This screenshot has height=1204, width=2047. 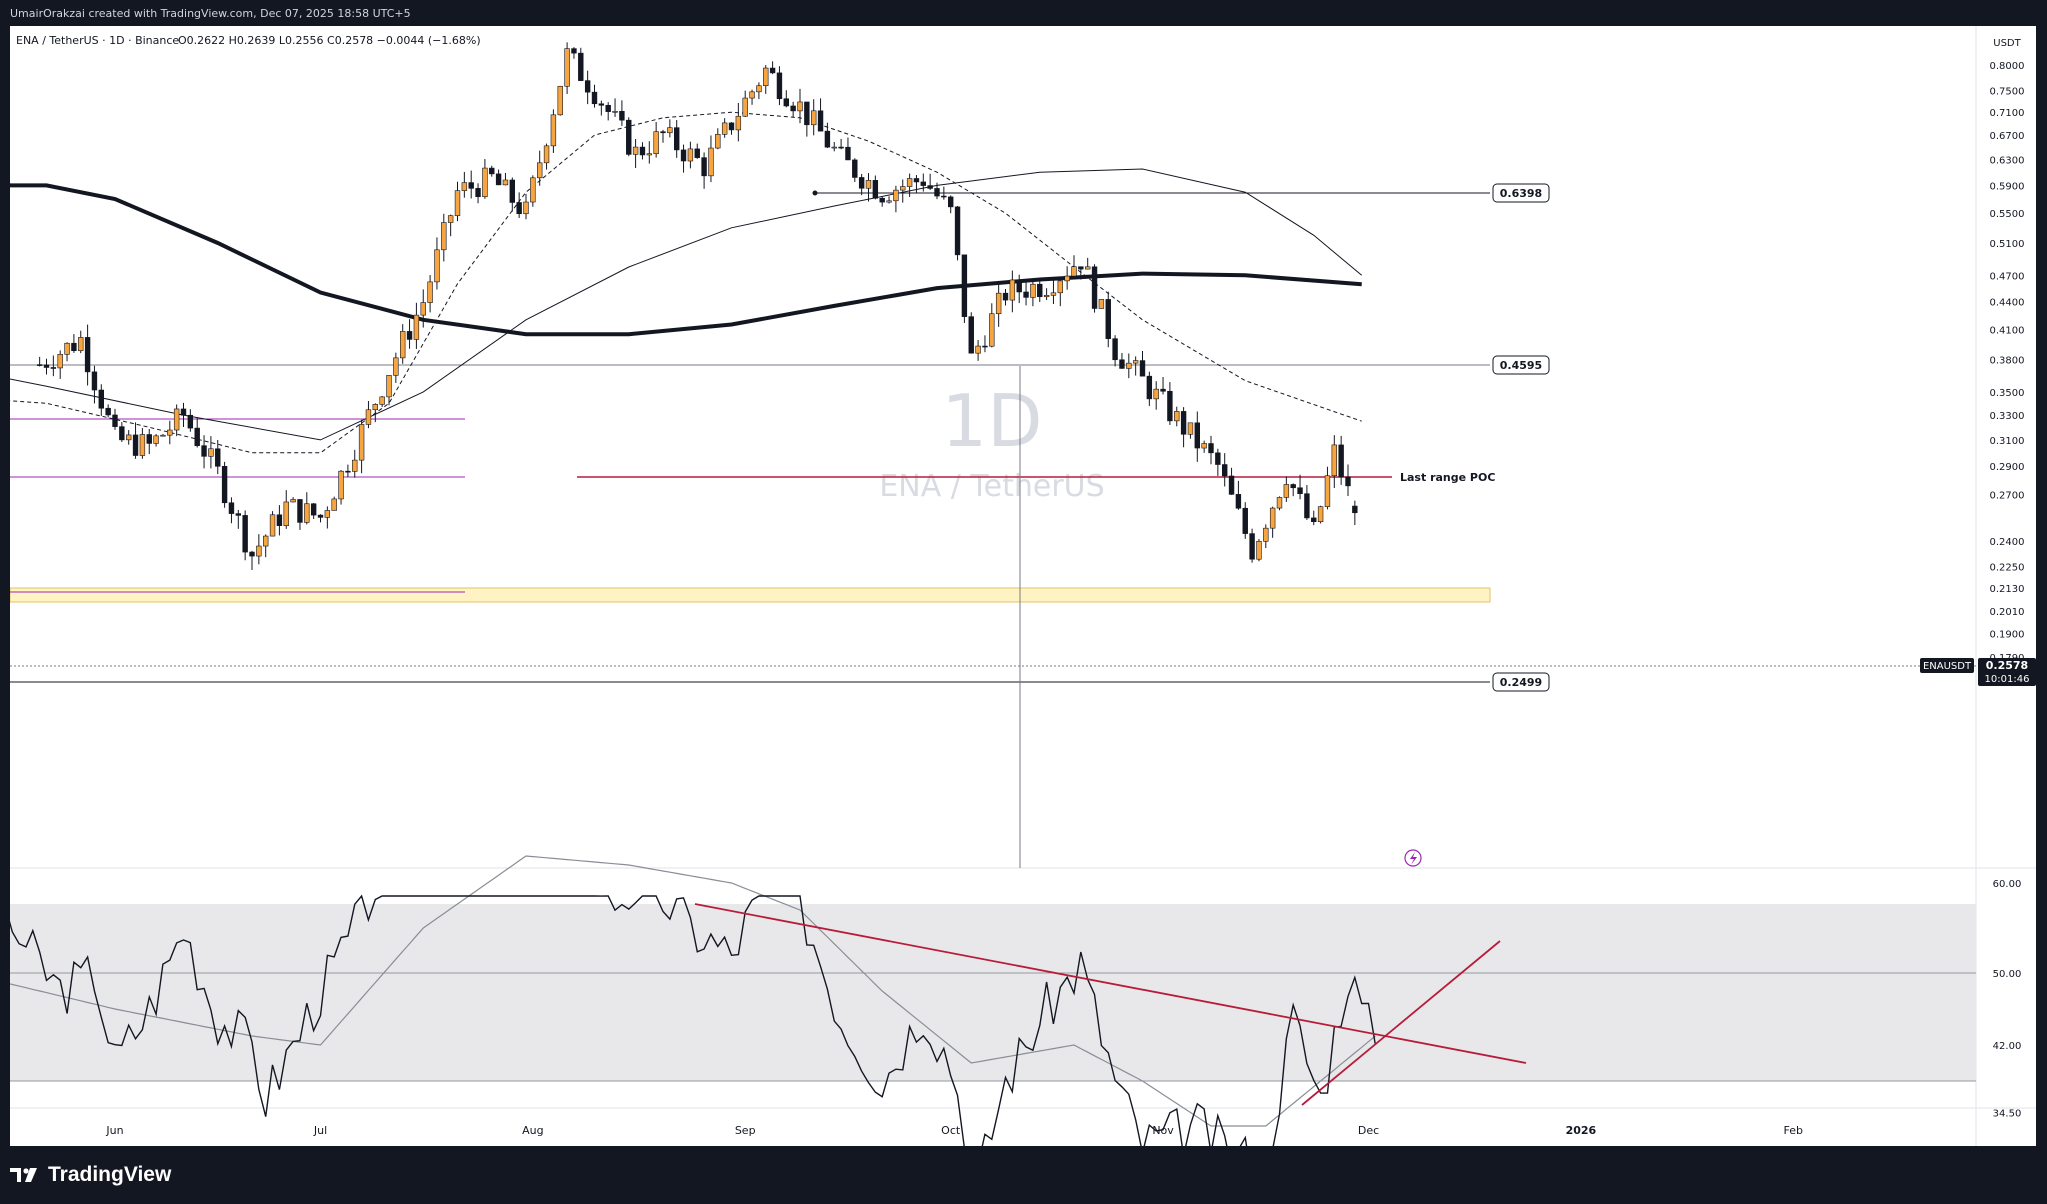 I want to click on price-tick-label: 0.2700, so click(x=2007, y=495).